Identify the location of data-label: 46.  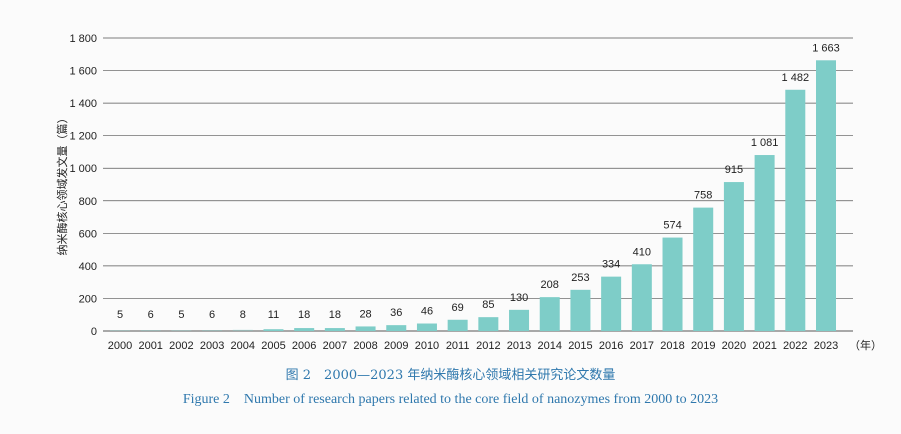
(427, 312).